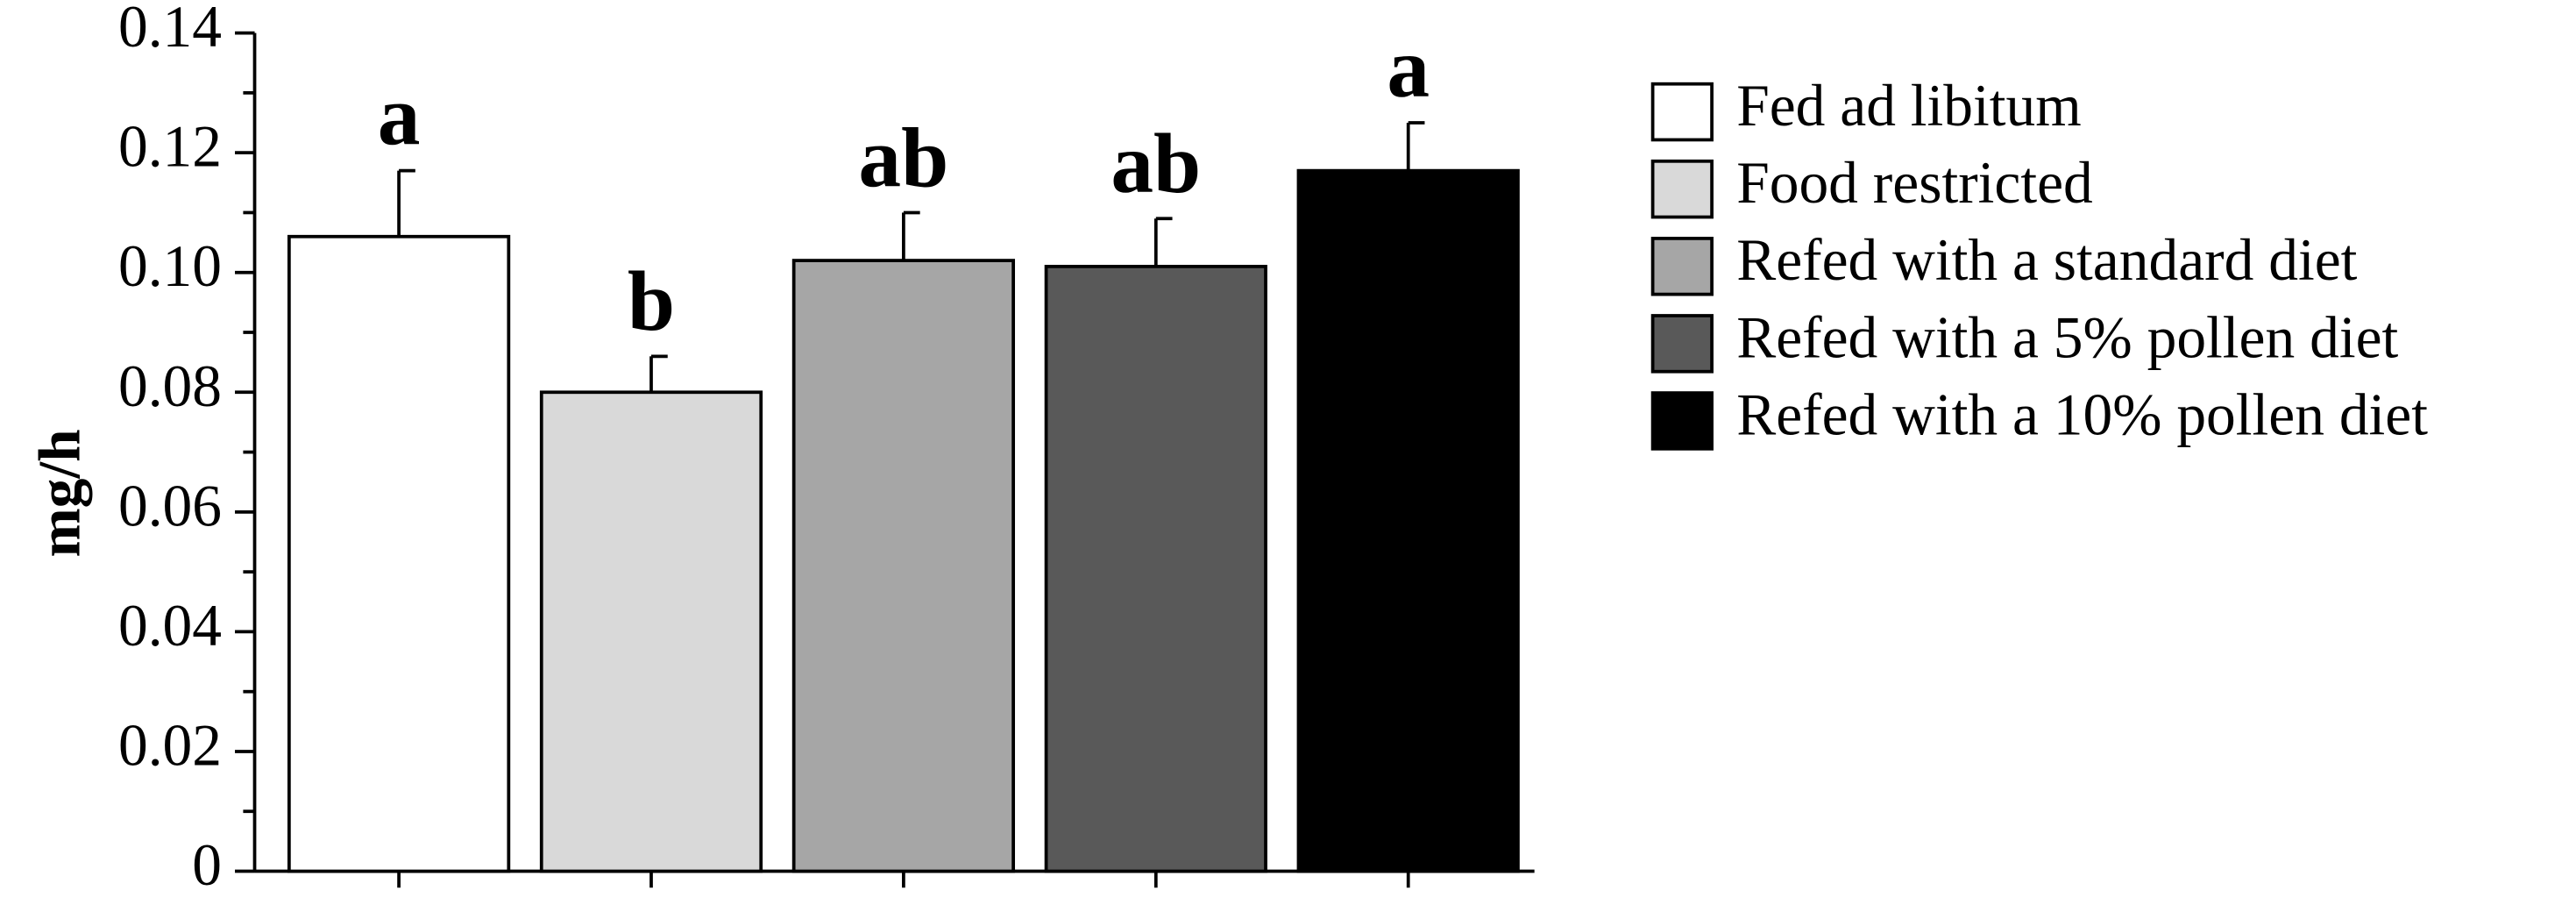 The height and width of the screenshot is (919, 2576). I want to click on y-tick-label: 0.04, so click(170, 626).